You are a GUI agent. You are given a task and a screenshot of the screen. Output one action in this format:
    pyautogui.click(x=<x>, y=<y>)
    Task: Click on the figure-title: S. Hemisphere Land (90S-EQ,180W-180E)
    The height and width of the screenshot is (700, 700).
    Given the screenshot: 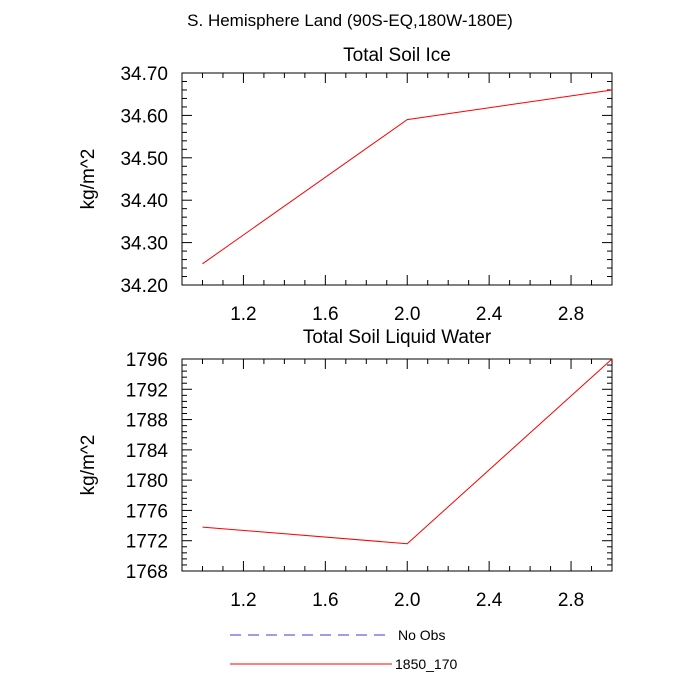 What is the action you would take?
    pyautogui.click(x=350, y=20)
    